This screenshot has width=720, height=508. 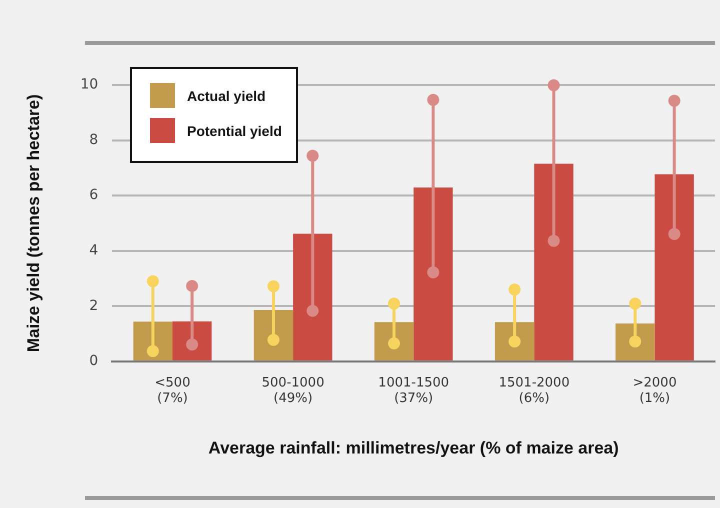 I want to click on x-tick-label: <500 (7%), so click(x=172, y=391).